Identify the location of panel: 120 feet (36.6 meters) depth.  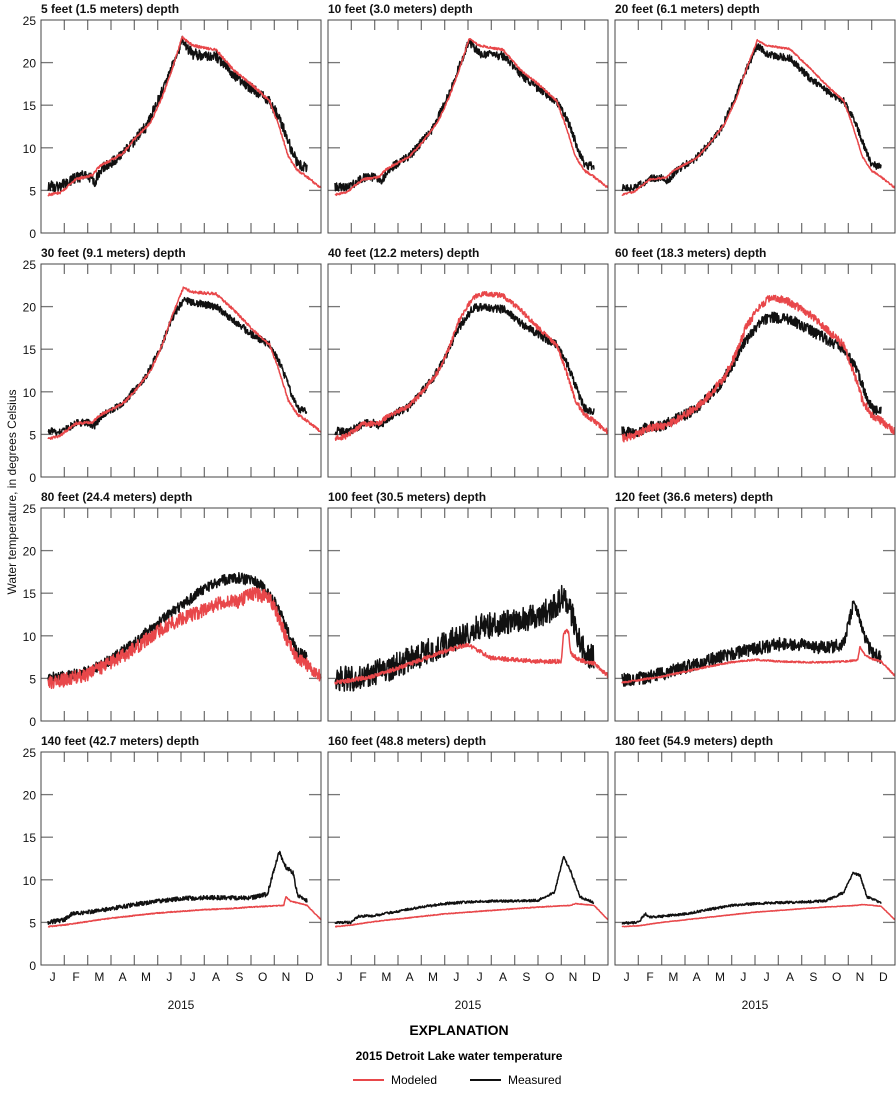
(755, 606).